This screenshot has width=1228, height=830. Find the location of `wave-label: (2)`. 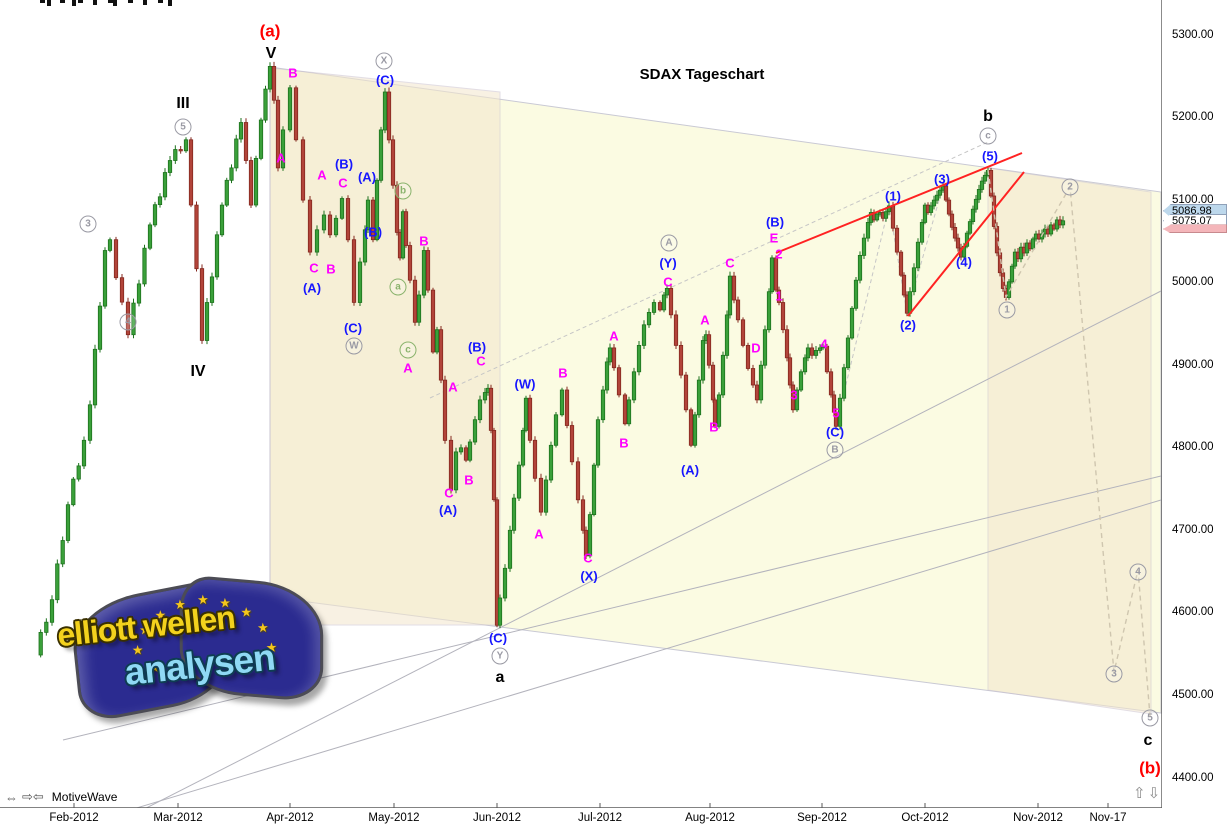

wave-label: (2) is located at coordinates (908, 325).